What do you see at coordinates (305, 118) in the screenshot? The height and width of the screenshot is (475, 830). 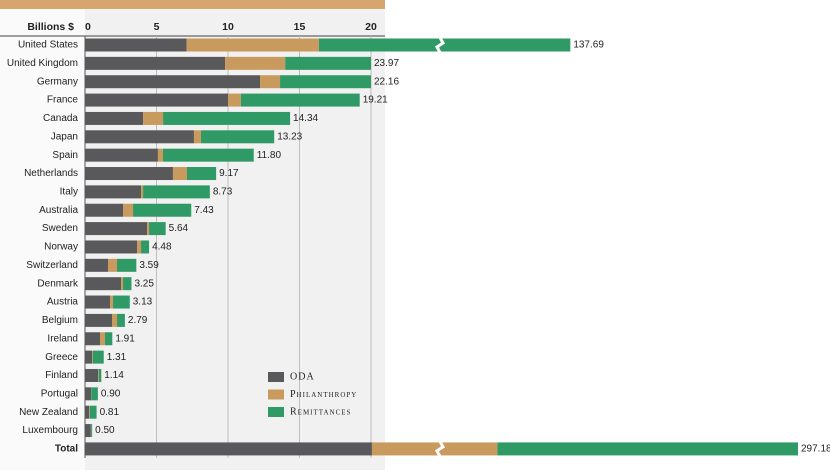 I see `total-label: 14.34` at bounding box center [305, 118].